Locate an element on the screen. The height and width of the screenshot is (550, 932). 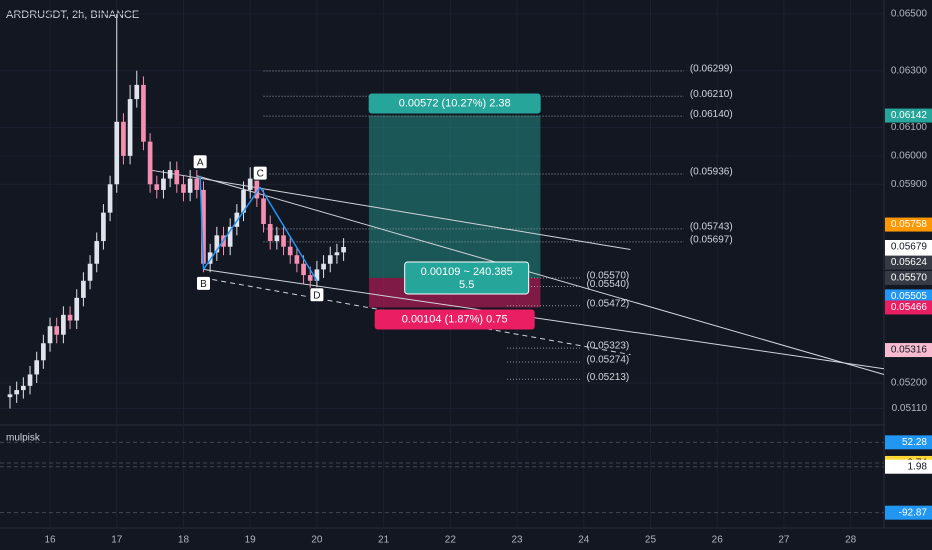
y-tick-label: 0.06000 is located at coordinates (909, 156).